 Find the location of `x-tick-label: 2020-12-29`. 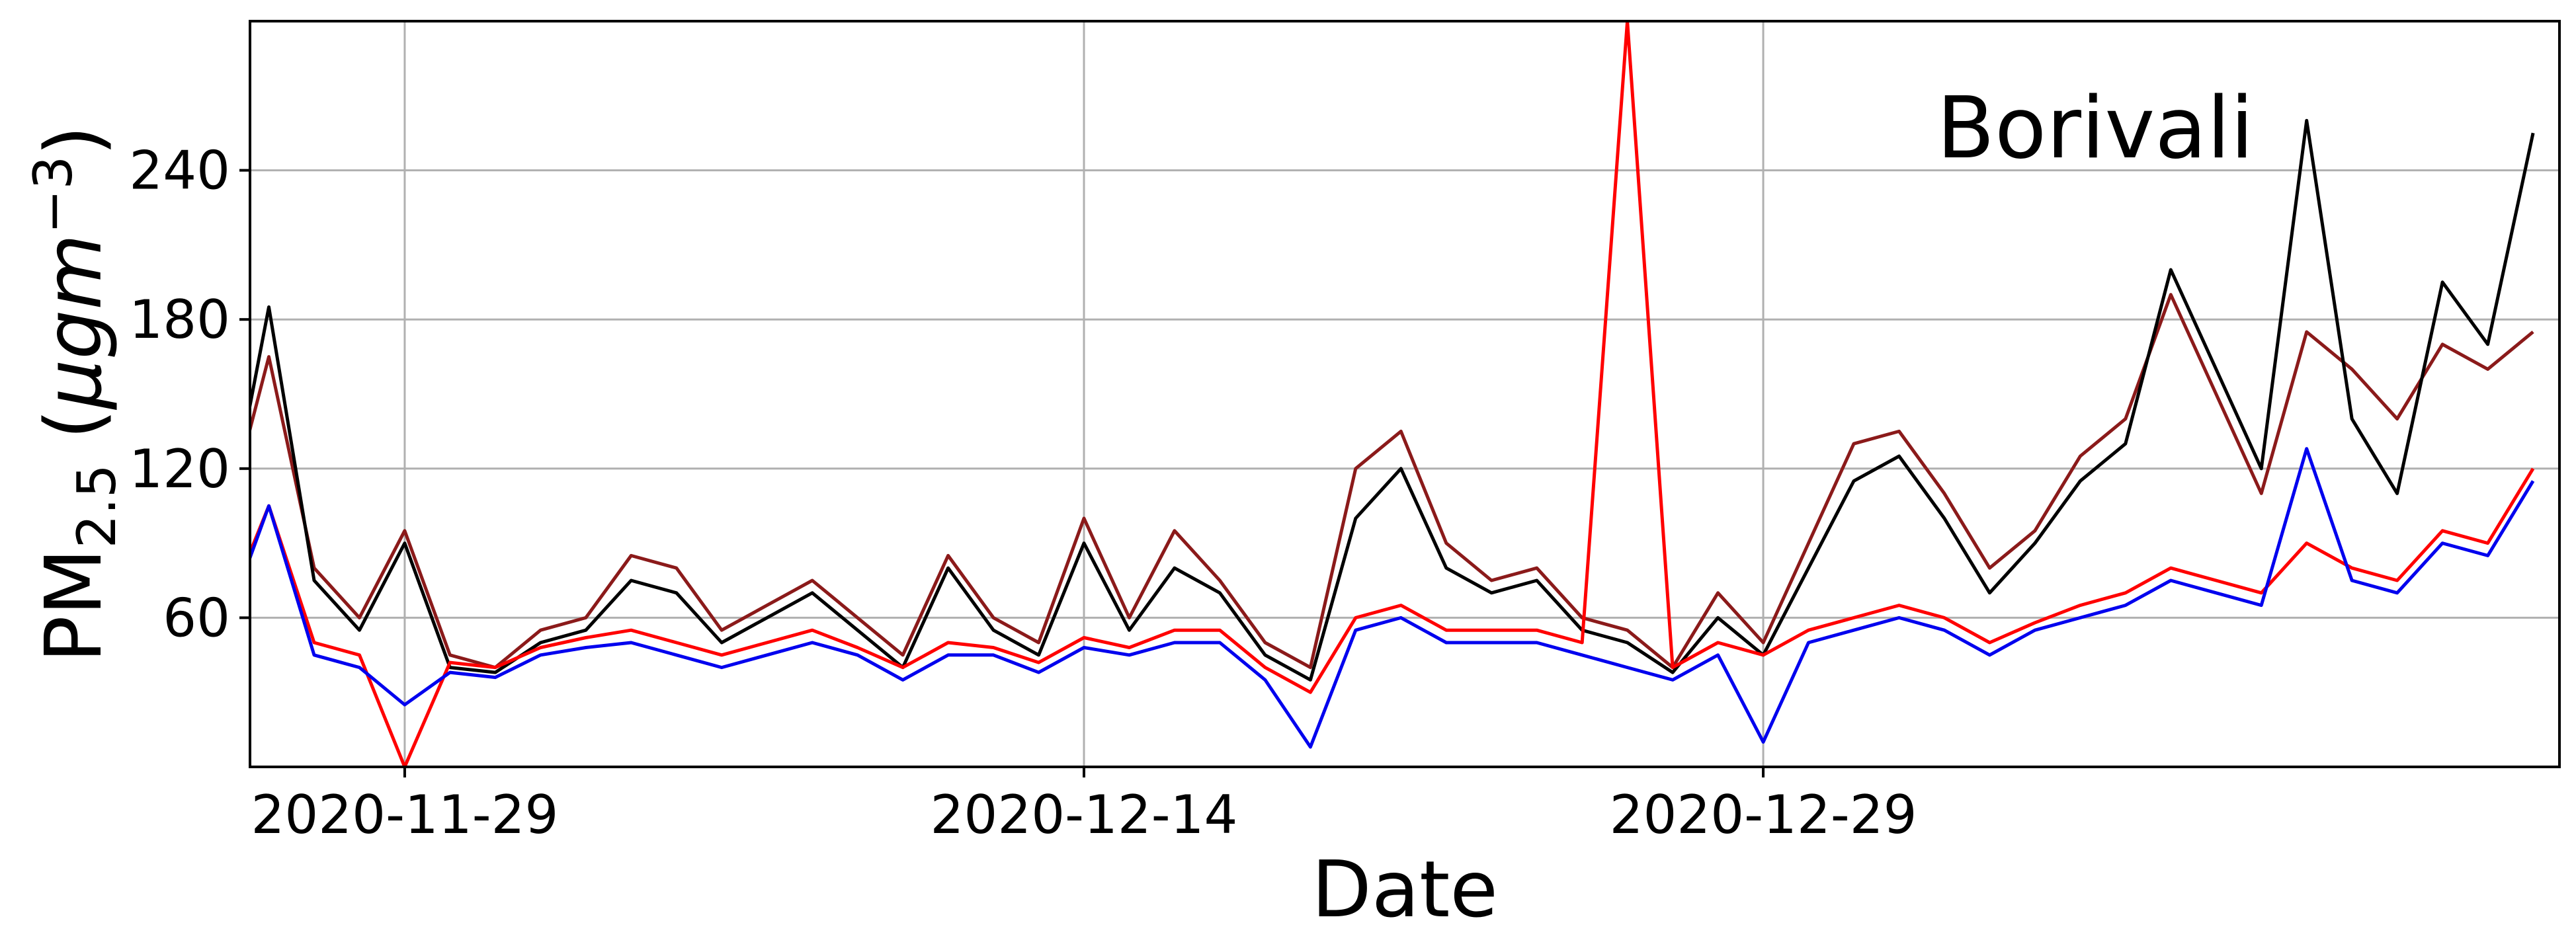

x-tick-label: 2020-12-29 is located at coordinates (1764, 815).